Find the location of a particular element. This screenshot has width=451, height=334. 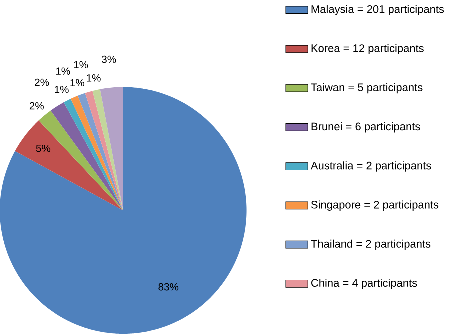

legend-label: Thailand = 2 participants is located at coordinates (371, 245).